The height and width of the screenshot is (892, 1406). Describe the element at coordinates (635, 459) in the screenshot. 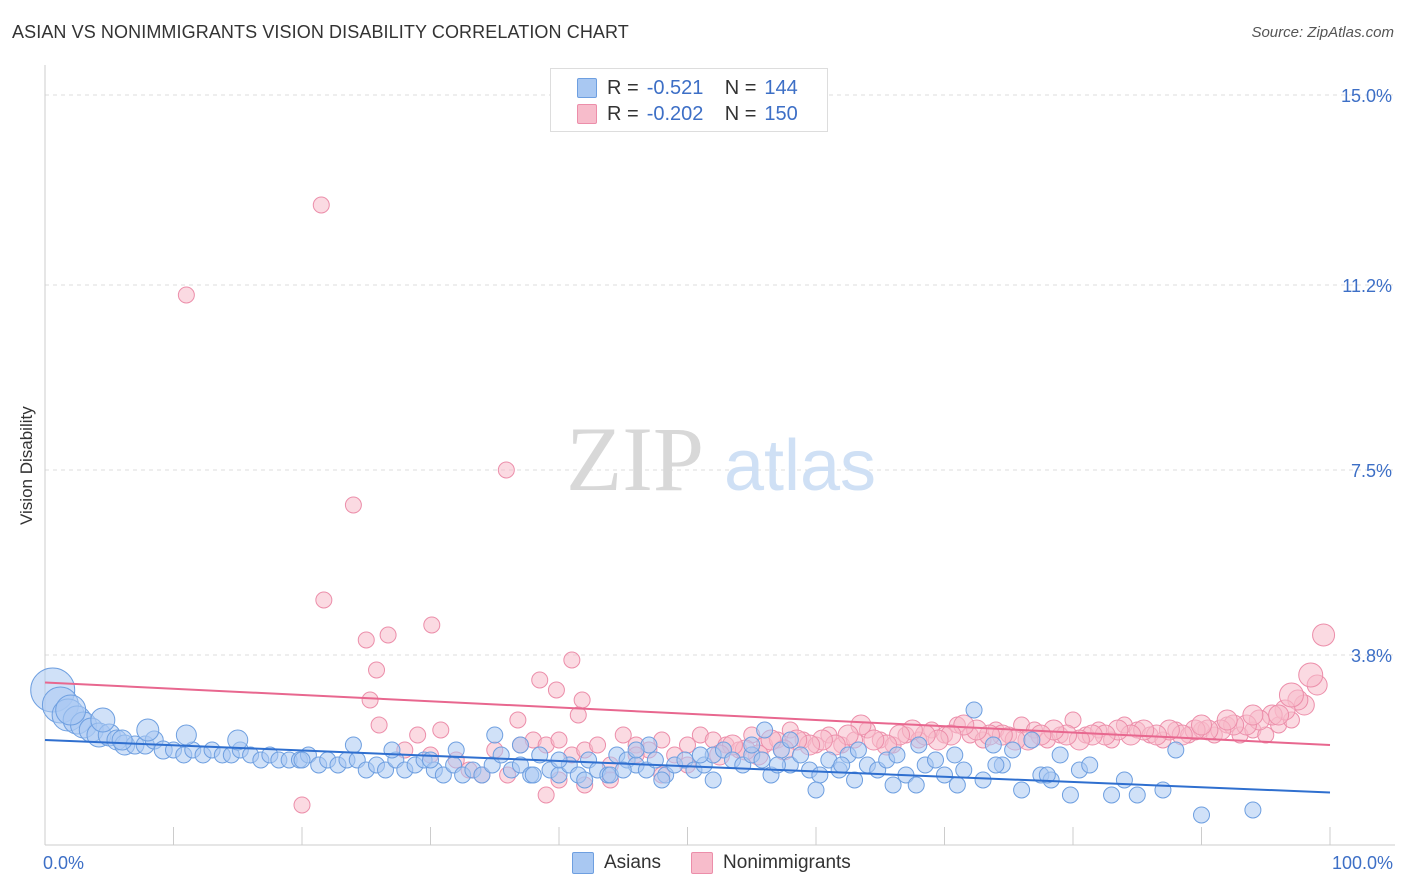

I see `watermark-zip: ZIP` at that location.